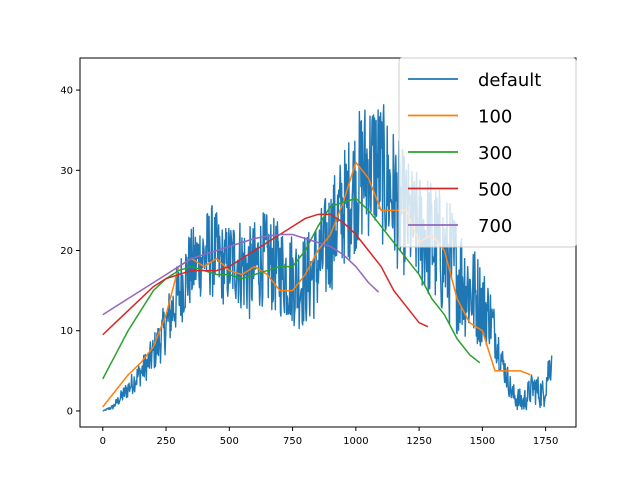 Image resolution: width=640 pixels, height=480 pixels. I want to click on x-tick-label: 0, so click(103, 441).